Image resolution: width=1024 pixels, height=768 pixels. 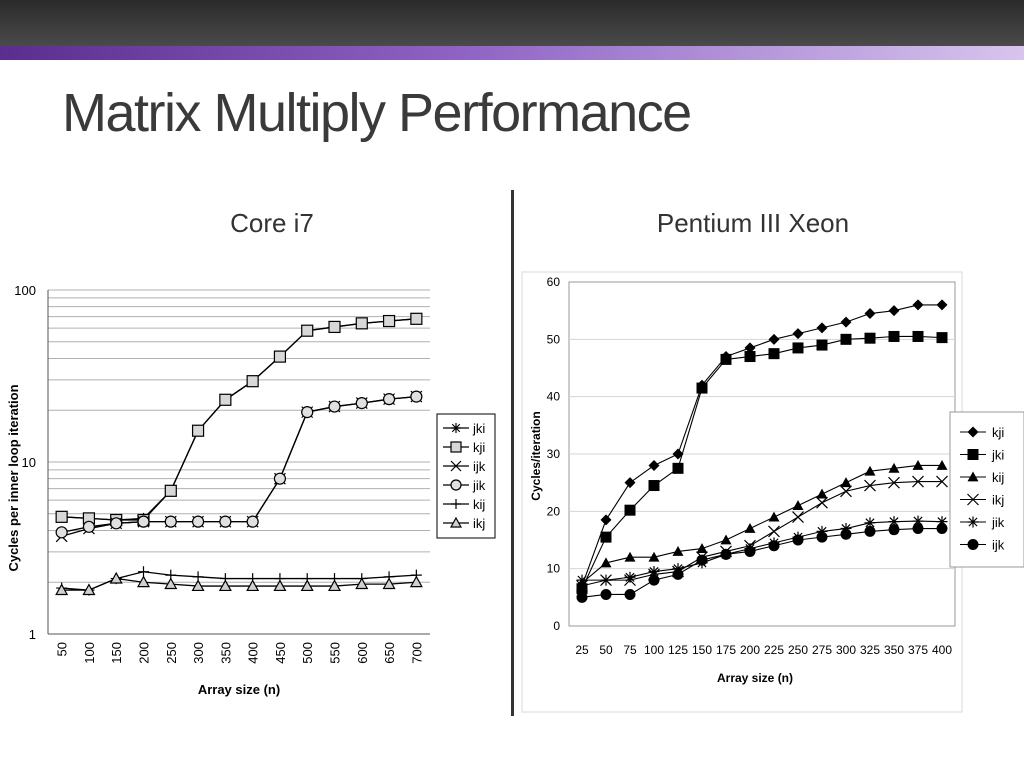 I want to click on accent-bar, so click(x=512, y=53).